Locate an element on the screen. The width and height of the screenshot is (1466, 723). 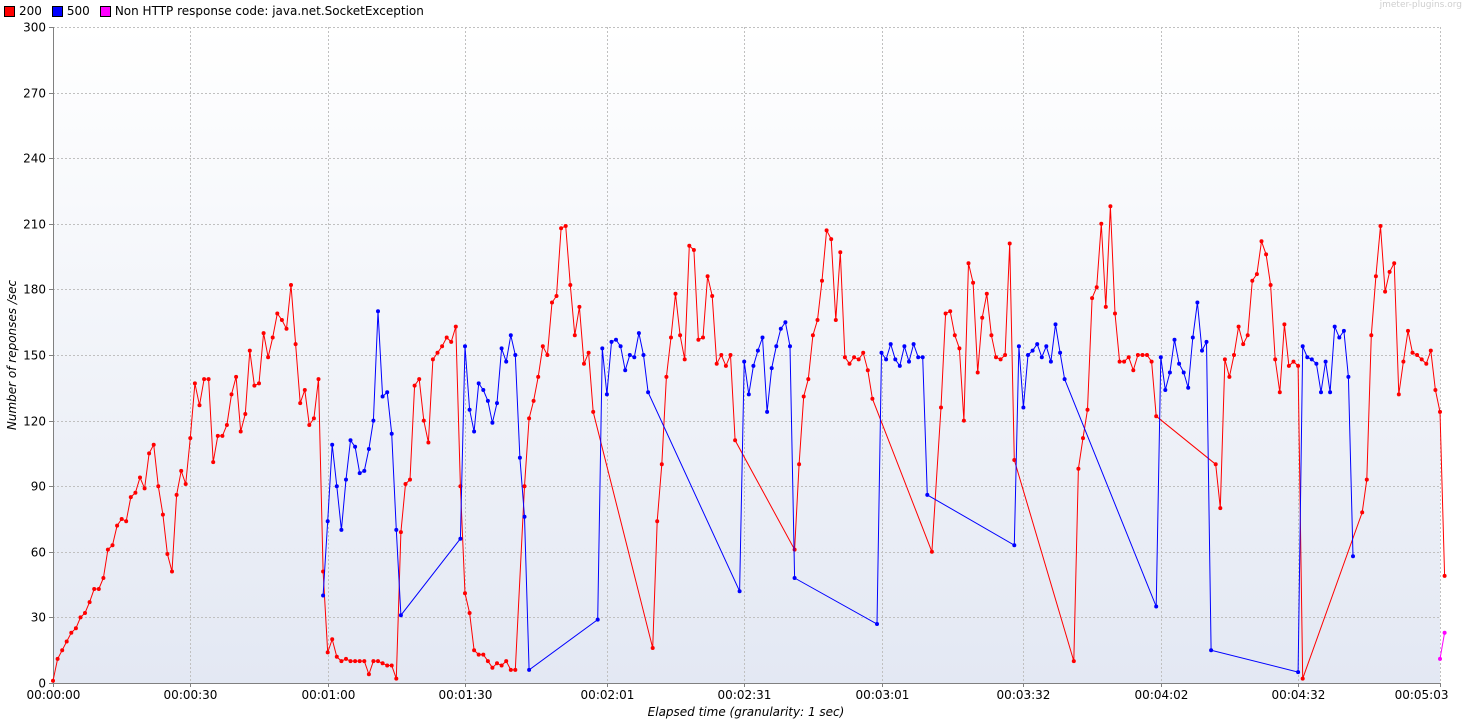
legend-item-200: 200 is located at coordinates (23, 11).